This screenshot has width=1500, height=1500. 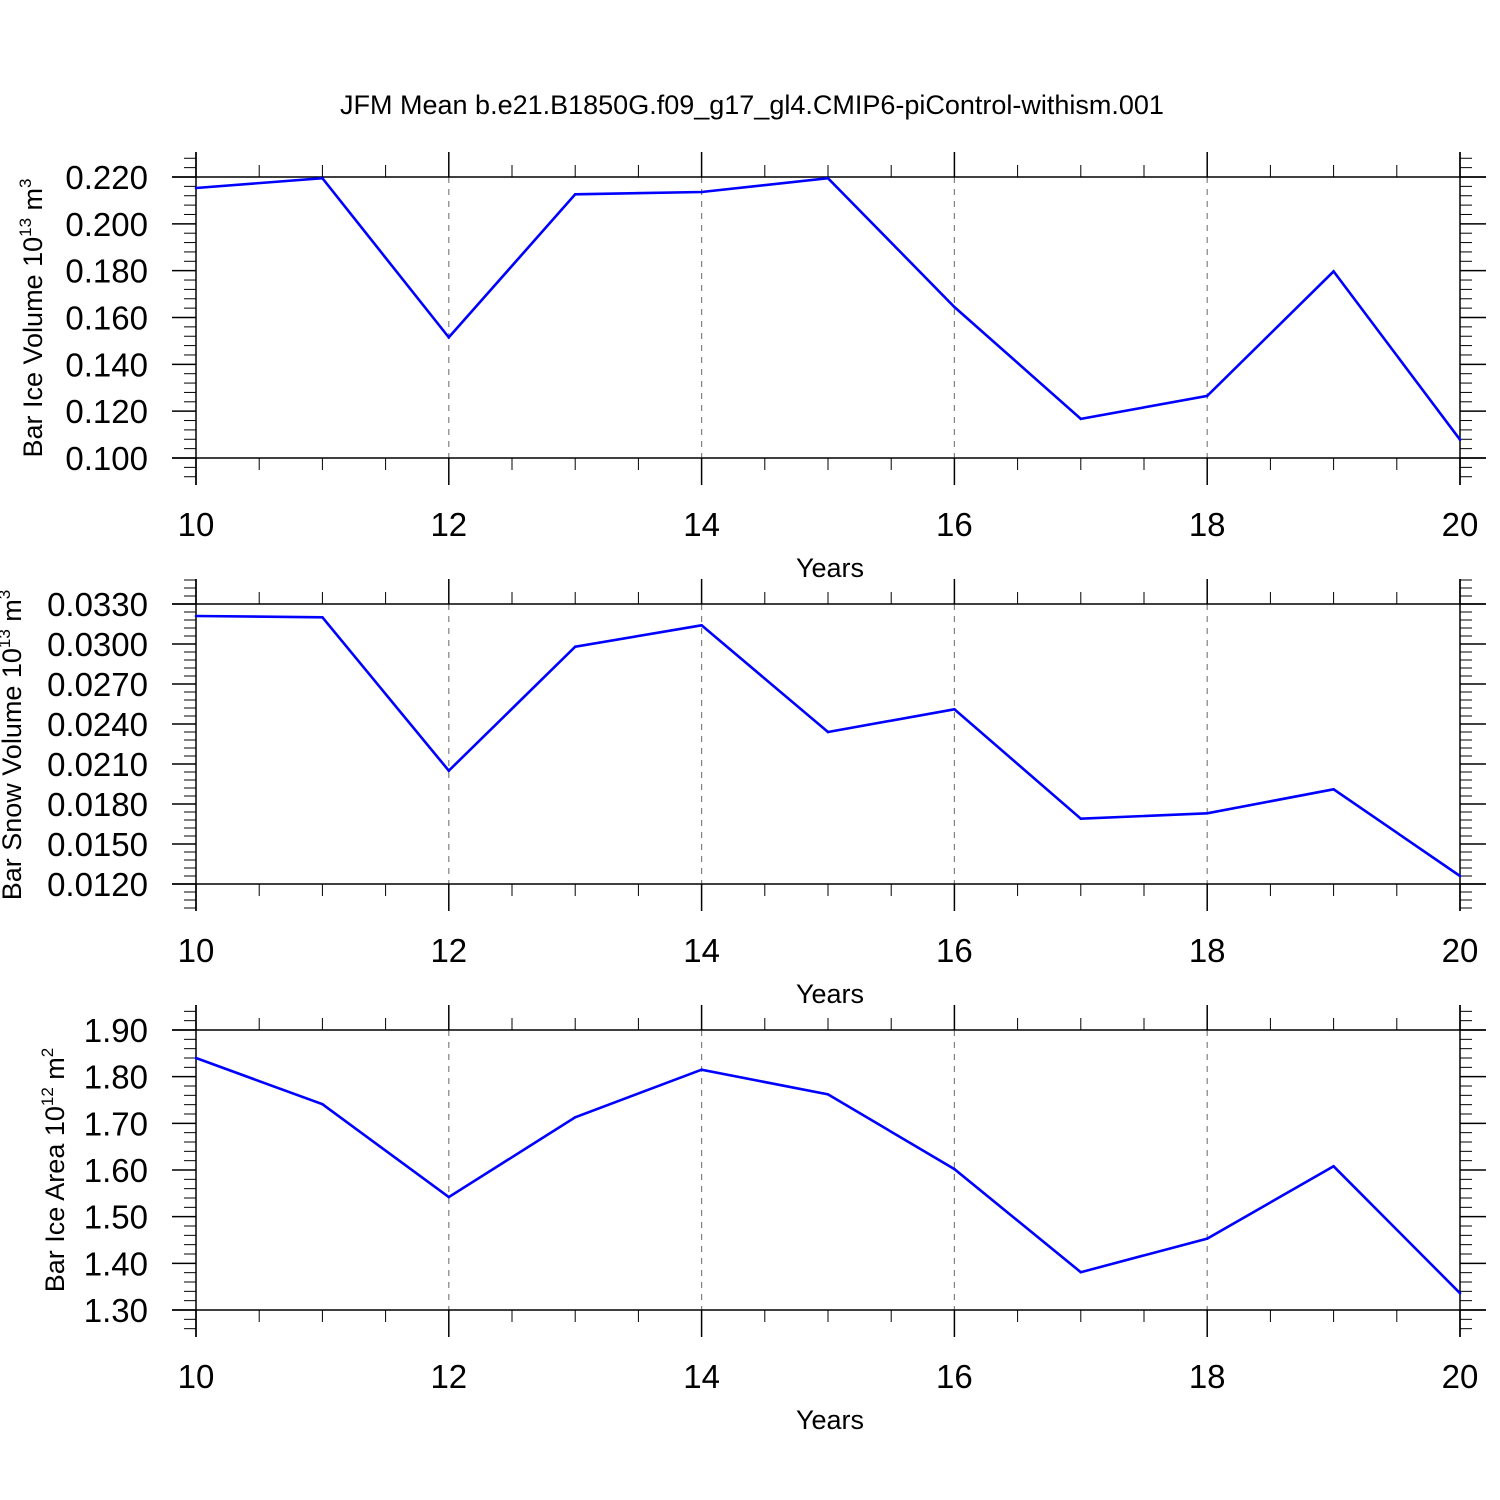 What do you see at coordinates (106, 411) in the screenshot?
I see `y-tick-label: 0.120` at bounding box center [106, 411].